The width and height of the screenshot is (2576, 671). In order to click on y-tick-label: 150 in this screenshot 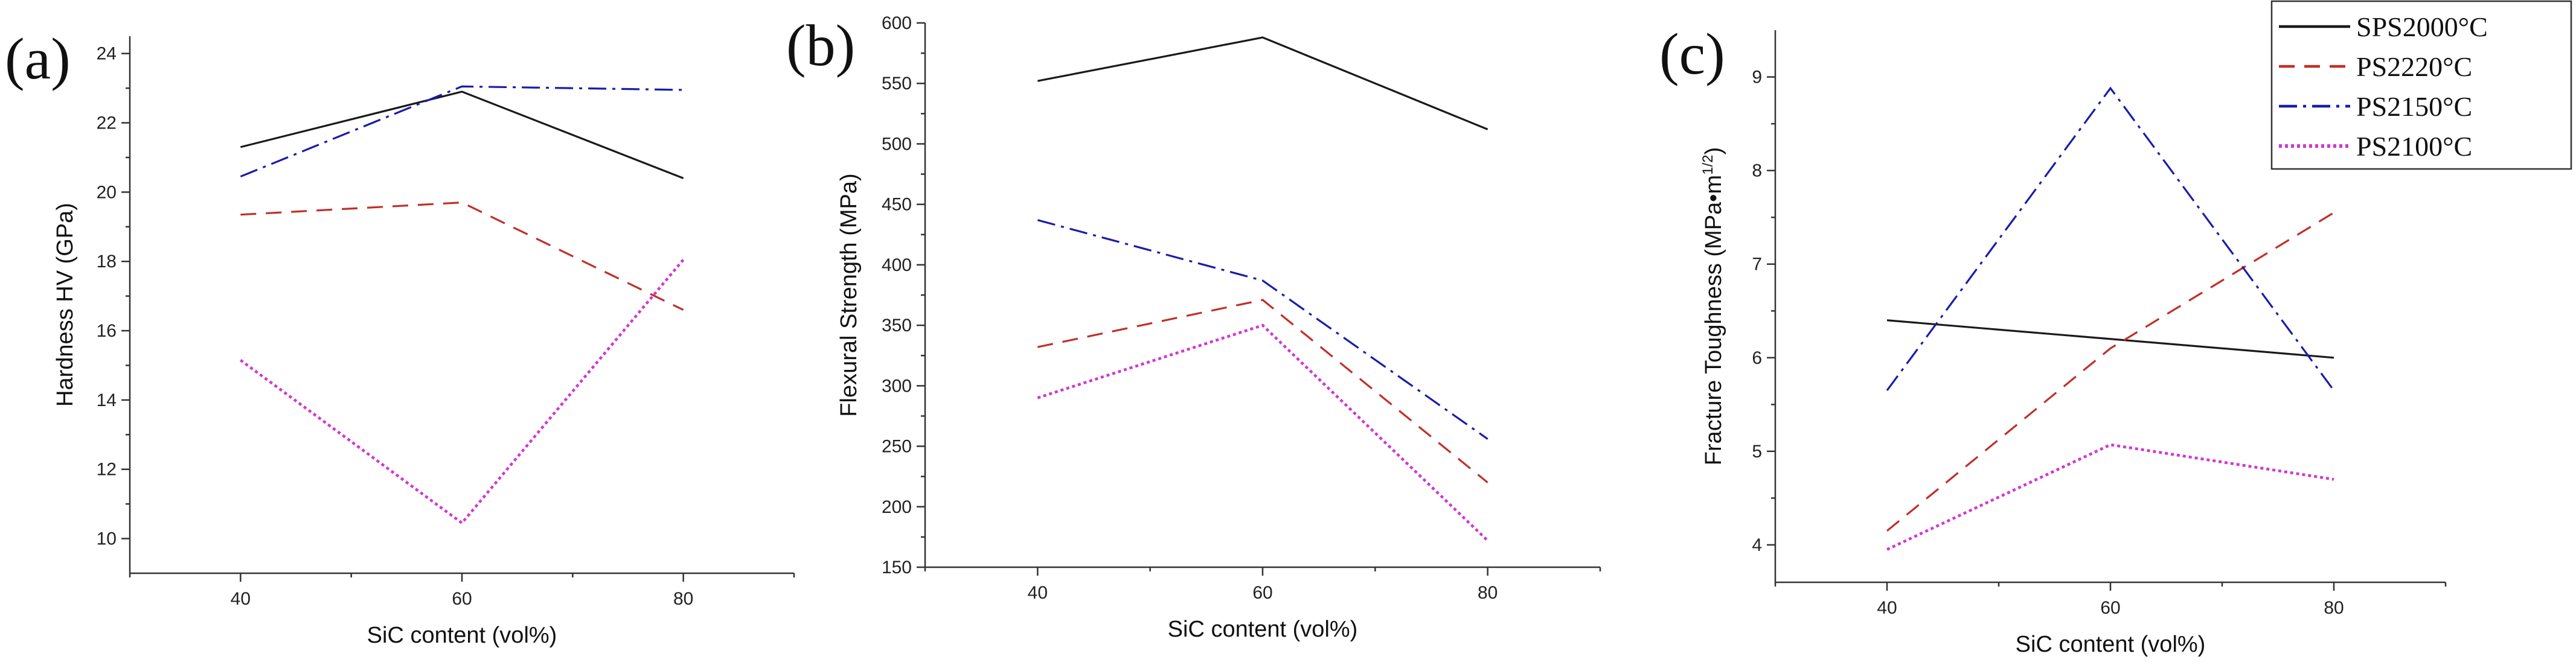, I will do `click(897, 567)`.